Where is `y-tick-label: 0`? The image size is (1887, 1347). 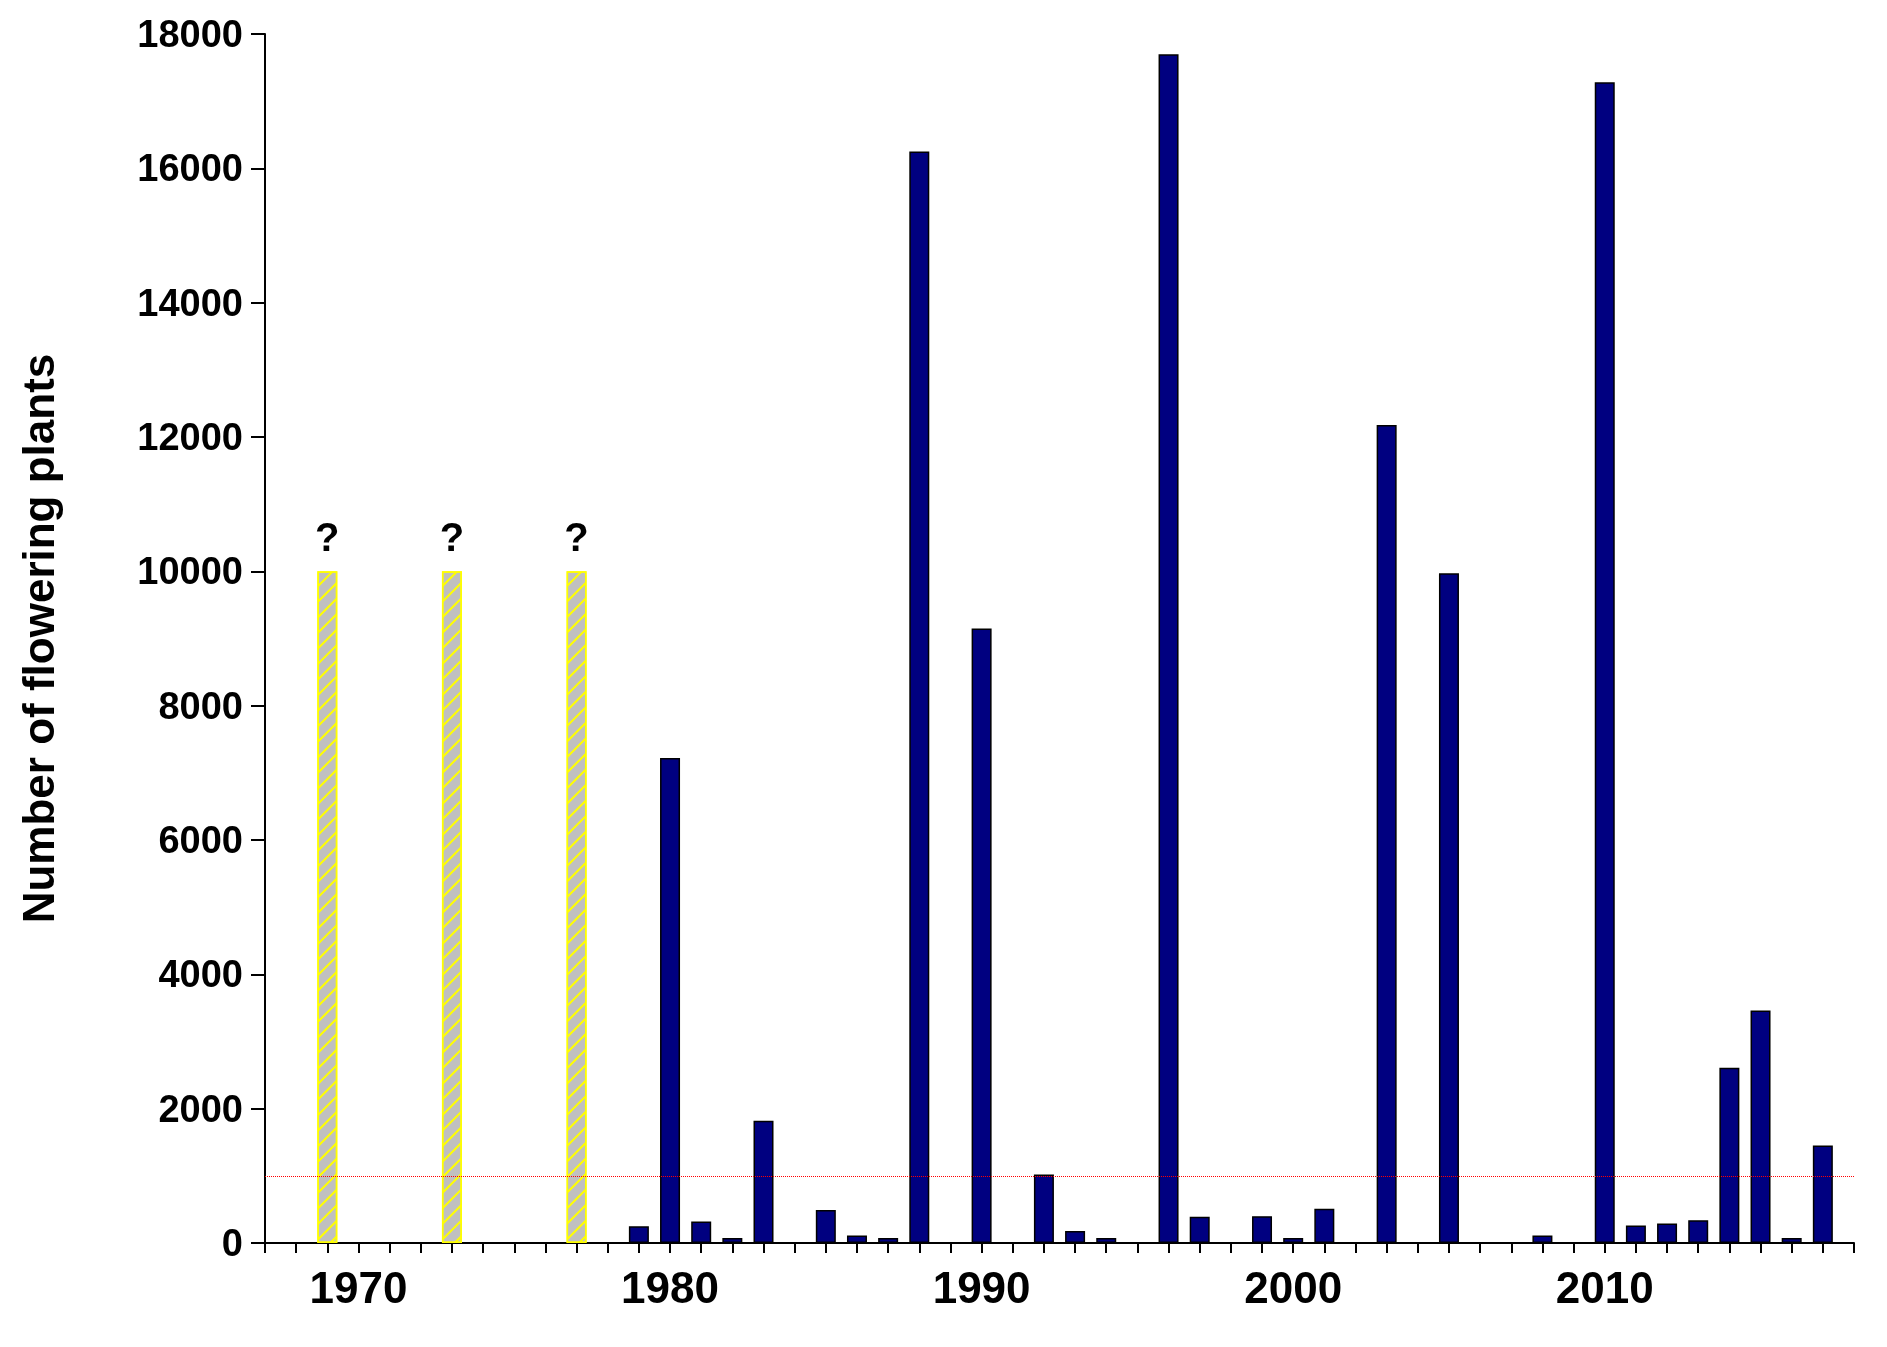
y-tick-label: 0 is located at coordinates (232, 1243).